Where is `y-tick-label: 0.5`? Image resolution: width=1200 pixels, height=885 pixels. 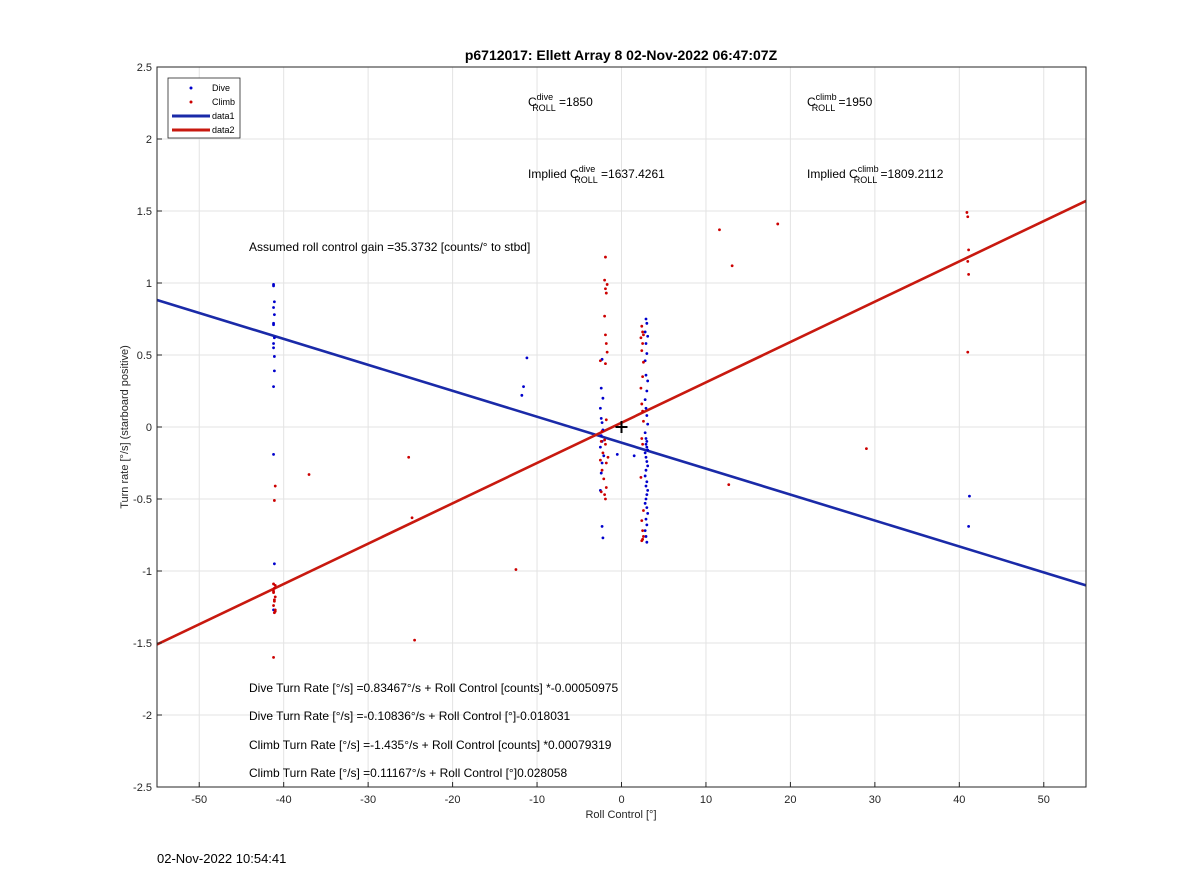
y-tick-label: 0.5 is located at coordinates (144, 356).